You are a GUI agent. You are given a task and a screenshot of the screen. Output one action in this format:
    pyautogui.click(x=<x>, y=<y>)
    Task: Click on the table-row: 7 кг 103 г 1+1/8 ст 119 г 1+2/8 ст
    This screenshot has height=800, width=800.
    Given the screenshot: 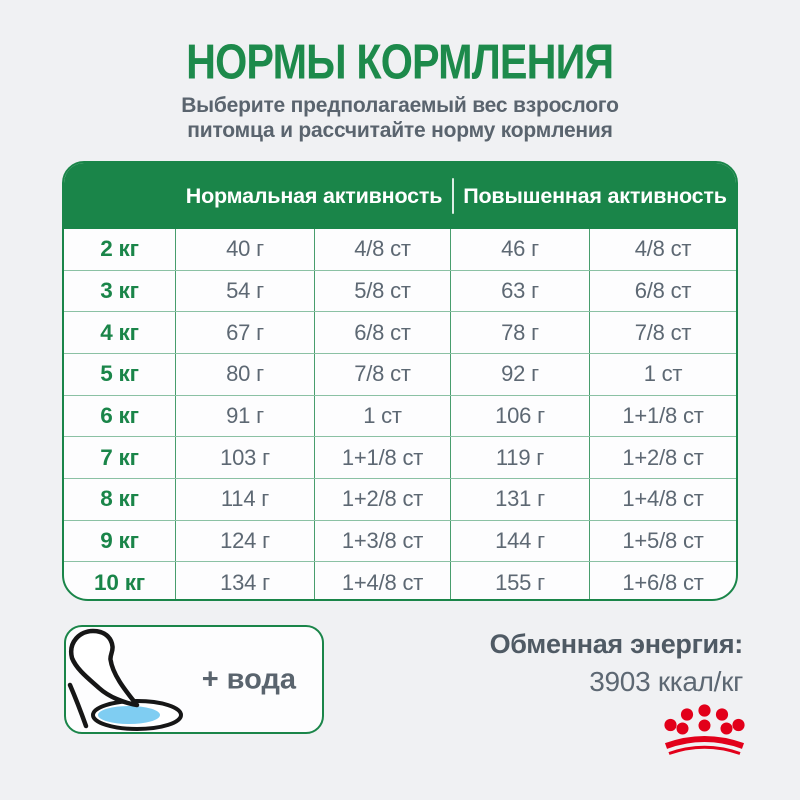 What is the action you would take?
    pyautogui.click(x=400, y=458)
    